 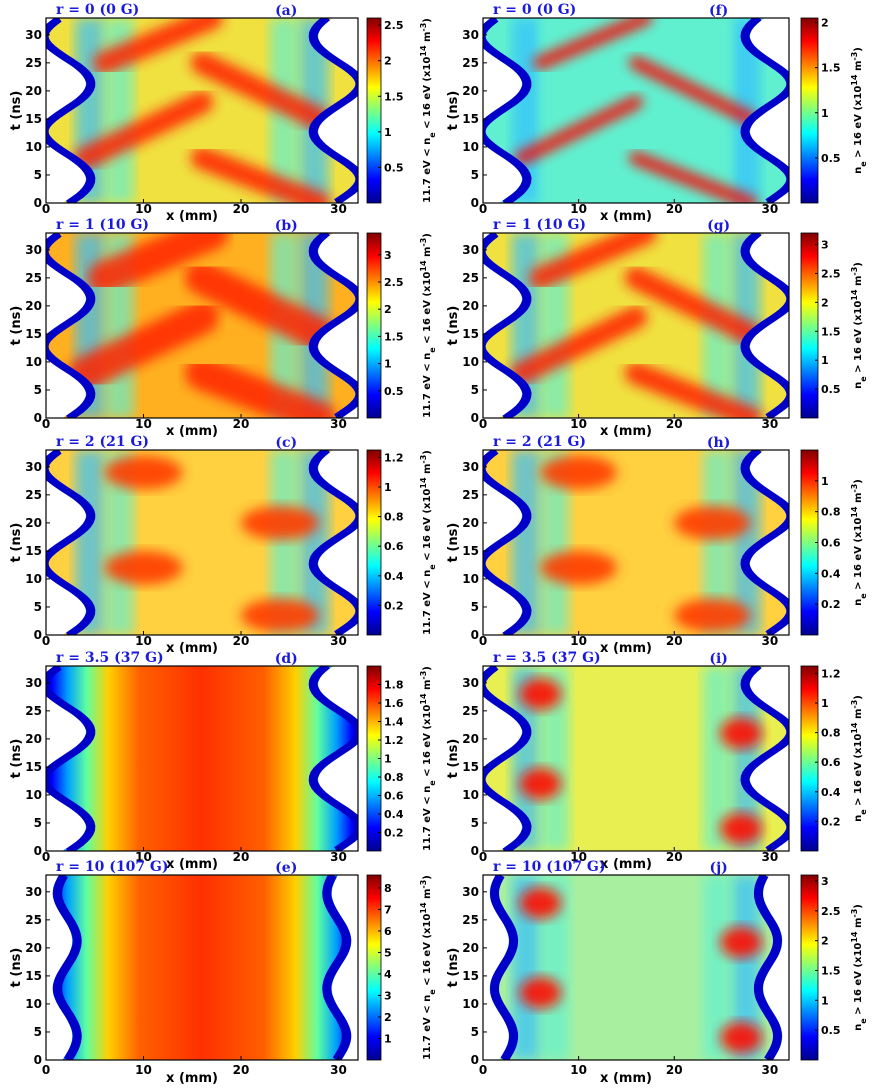 What do you see at coordinates (143, 857) in the screenshot?
I see `x-tick-label: 10` at bounding box center [143, 857].